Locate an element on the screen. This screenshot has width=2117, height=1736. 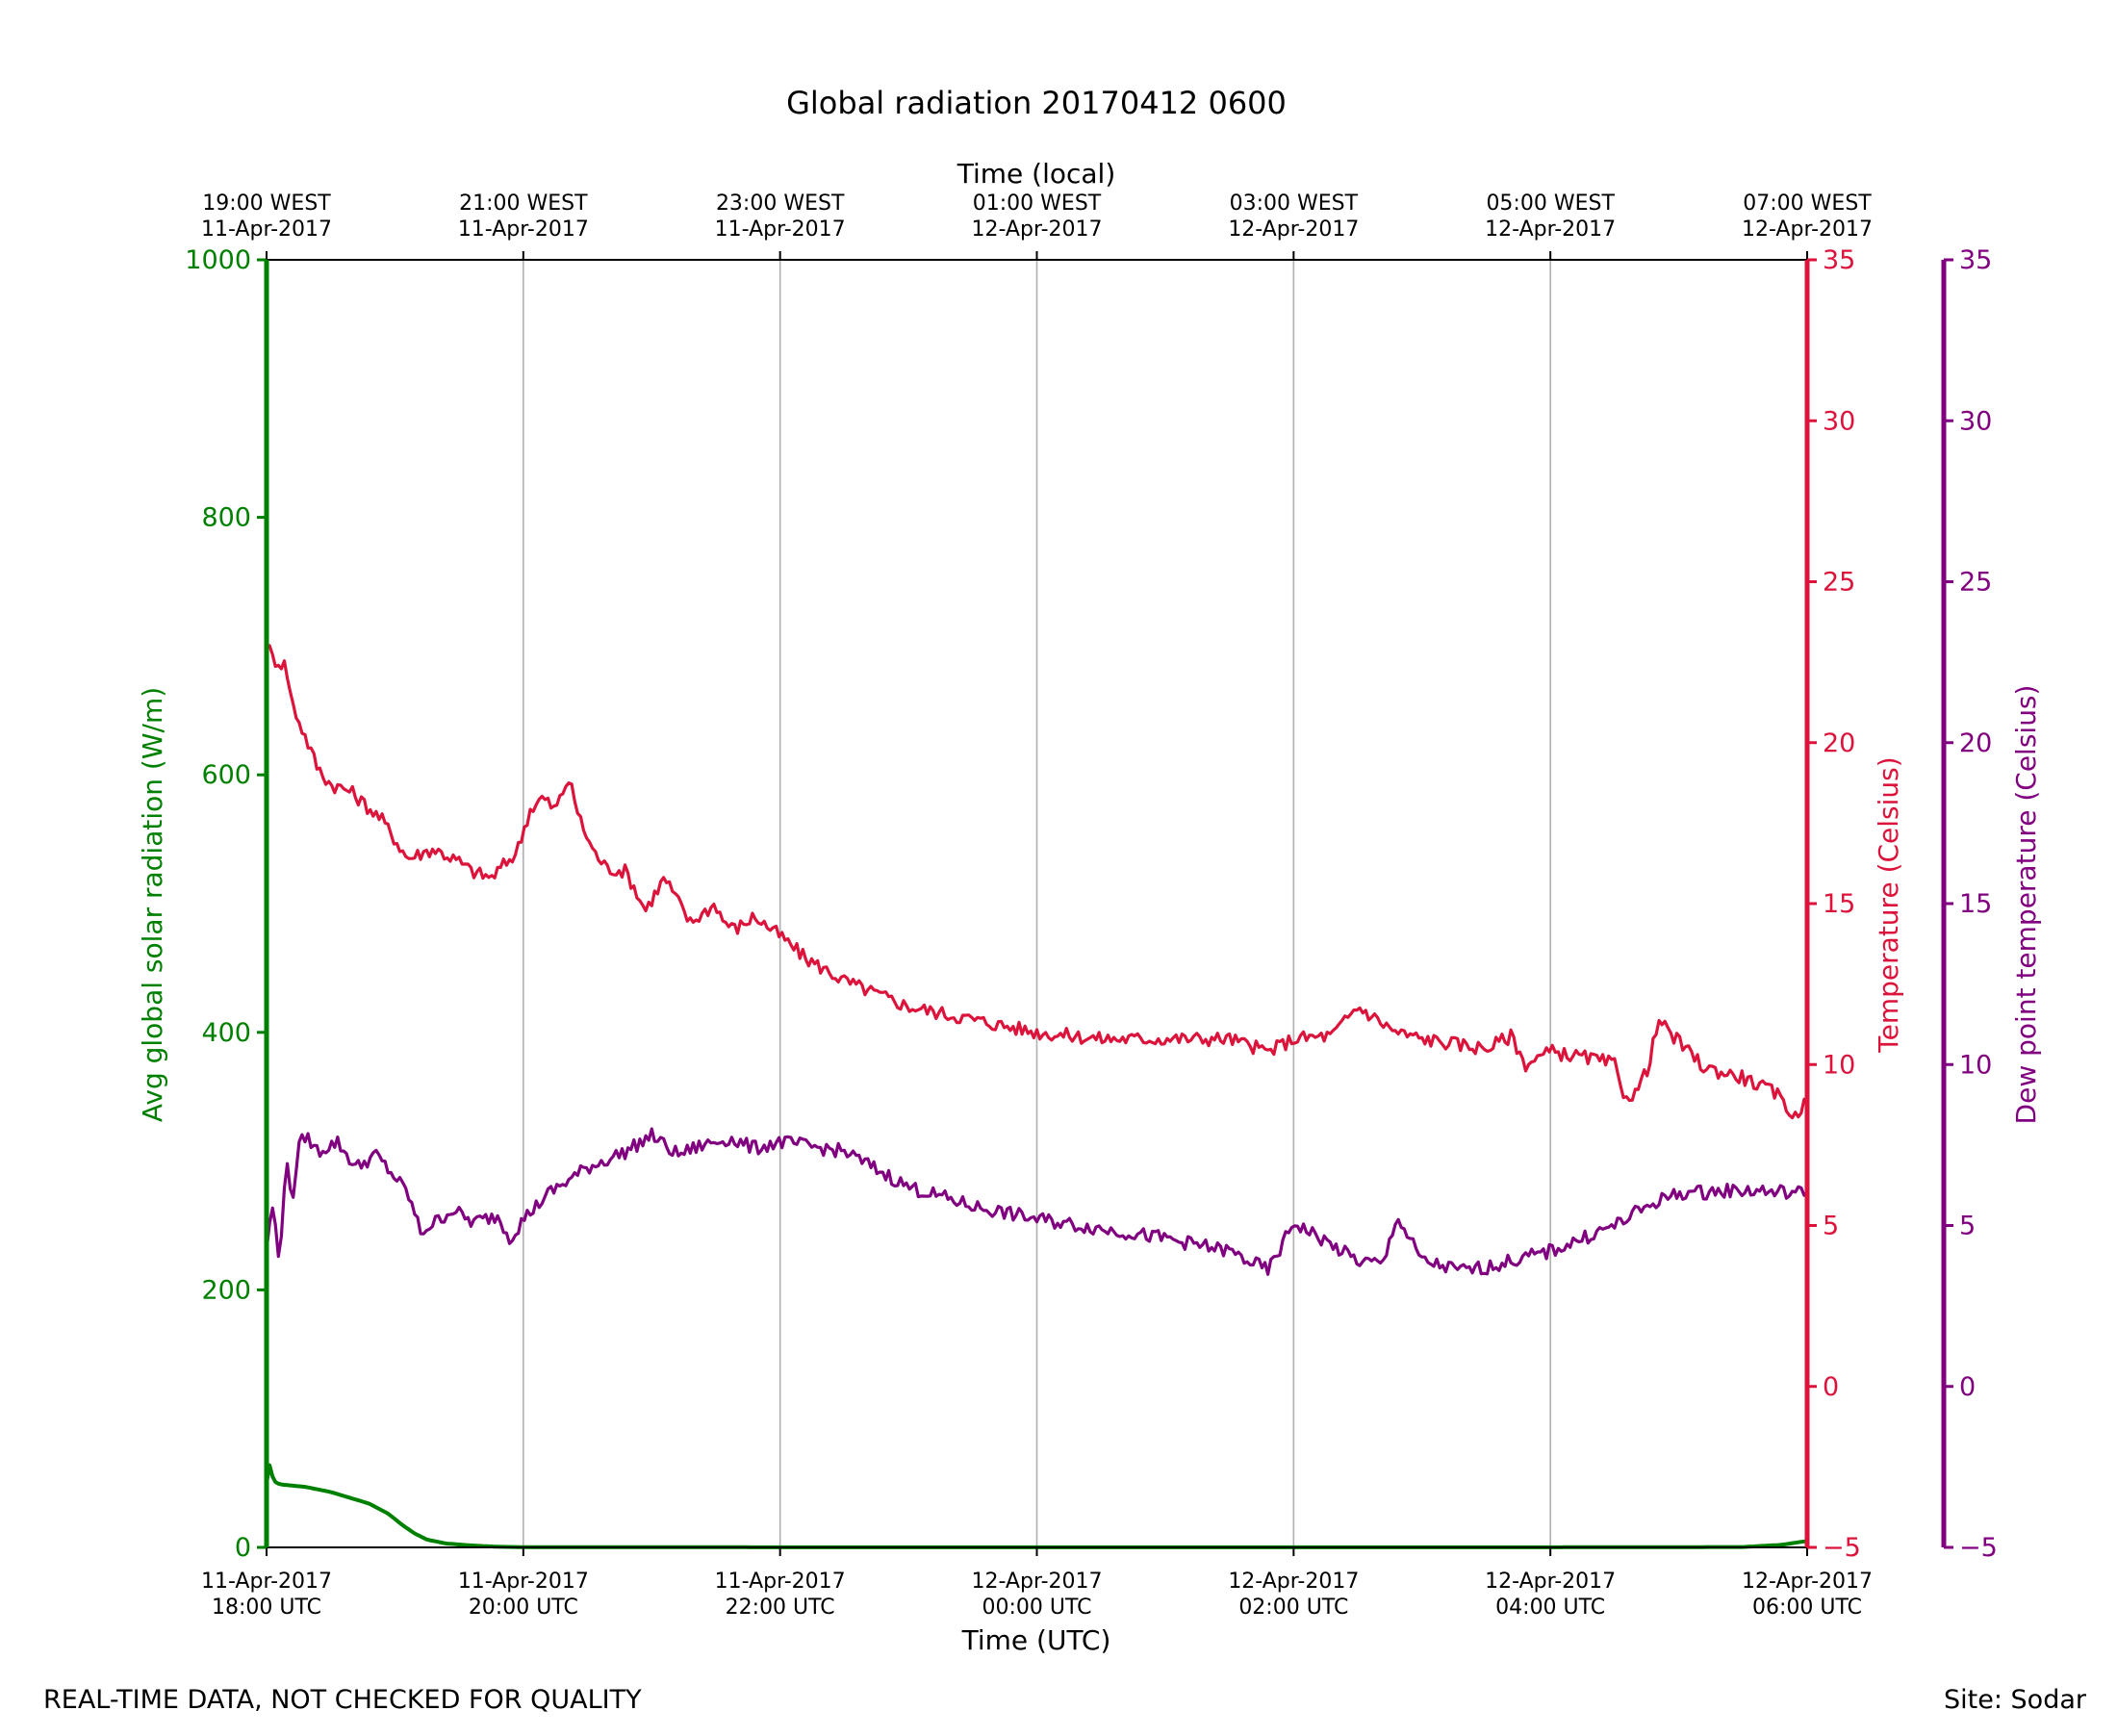
x-tick-label-top: 03:00 WEST is located at coordinates (1294, 203).